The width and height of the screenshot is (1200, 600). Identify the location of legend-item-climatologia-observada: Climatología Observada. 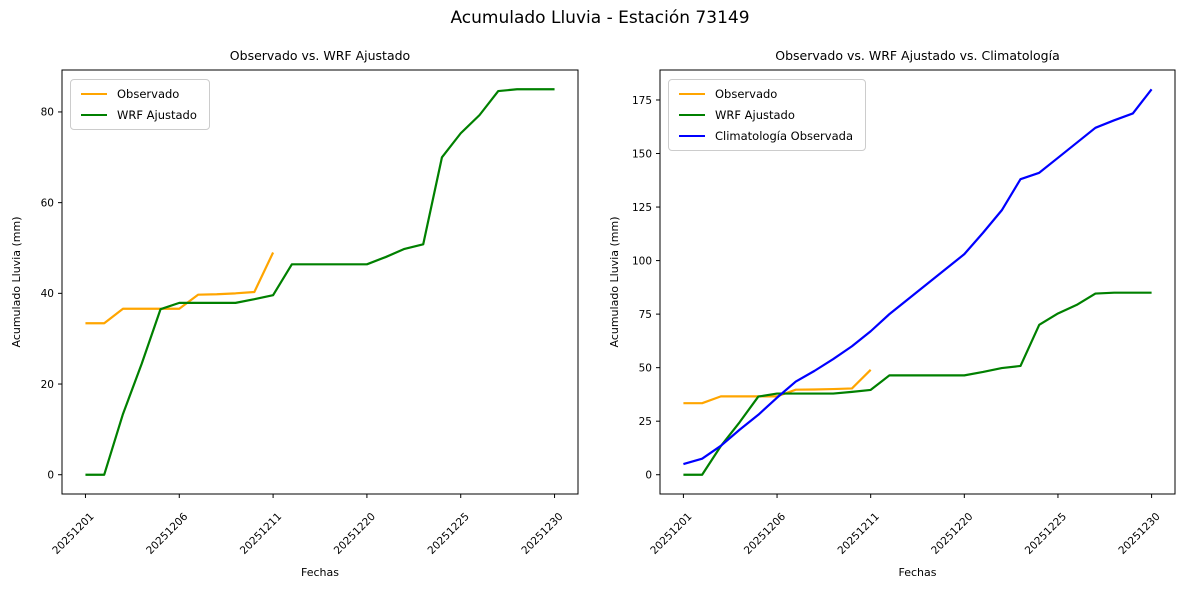
(766, 136).